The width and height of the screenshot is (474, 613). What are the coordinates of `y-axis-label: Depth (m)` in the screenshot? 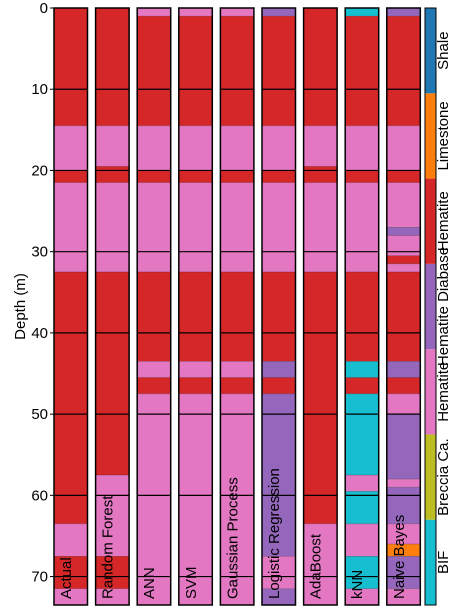 It's located at (20, 306).